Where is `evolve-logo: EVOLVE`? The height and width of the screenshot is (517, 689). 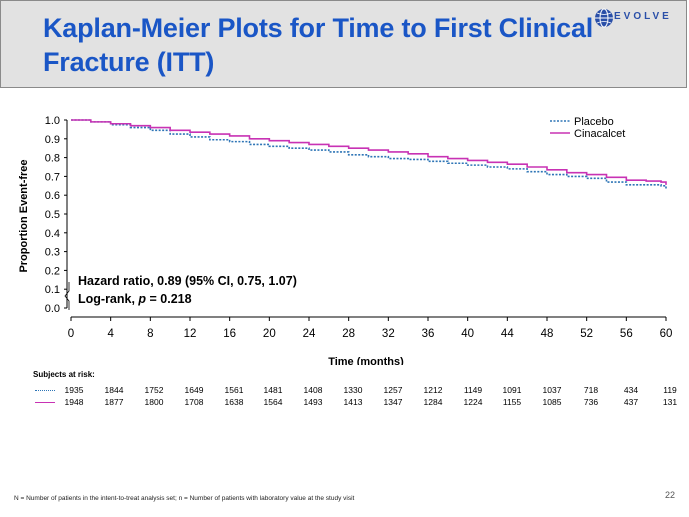 evolve-logo: EVOLVE is located at coordinates (641, 18).